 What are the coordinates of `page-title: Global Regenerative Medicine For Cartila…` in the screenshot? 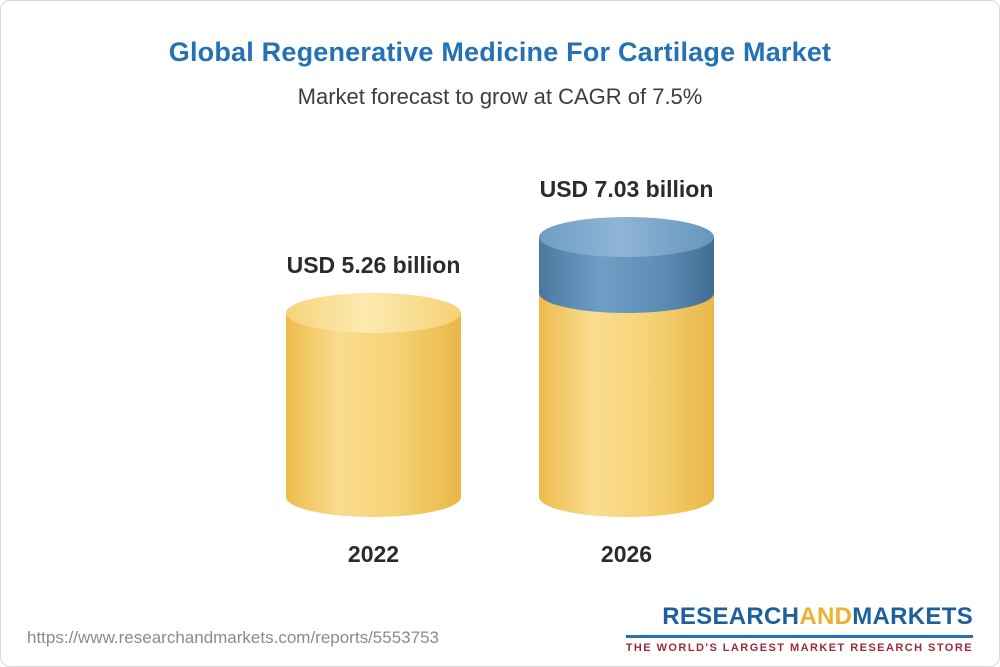 It's located at (500, 52).